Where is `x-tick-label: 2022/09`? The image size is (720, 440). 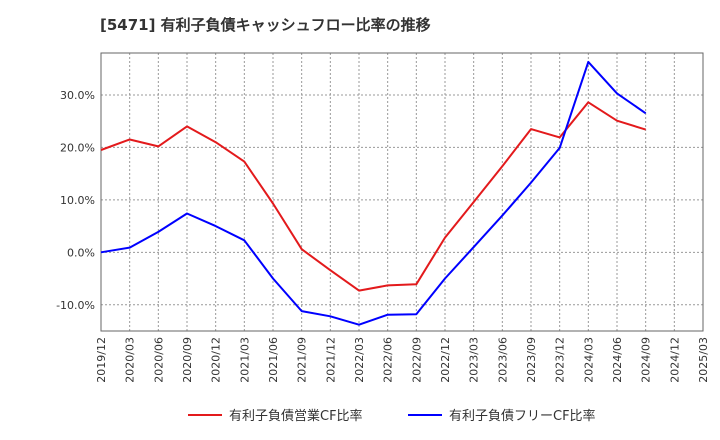 x-tick-label: 2022/09 is located at coordinates (416, 360).